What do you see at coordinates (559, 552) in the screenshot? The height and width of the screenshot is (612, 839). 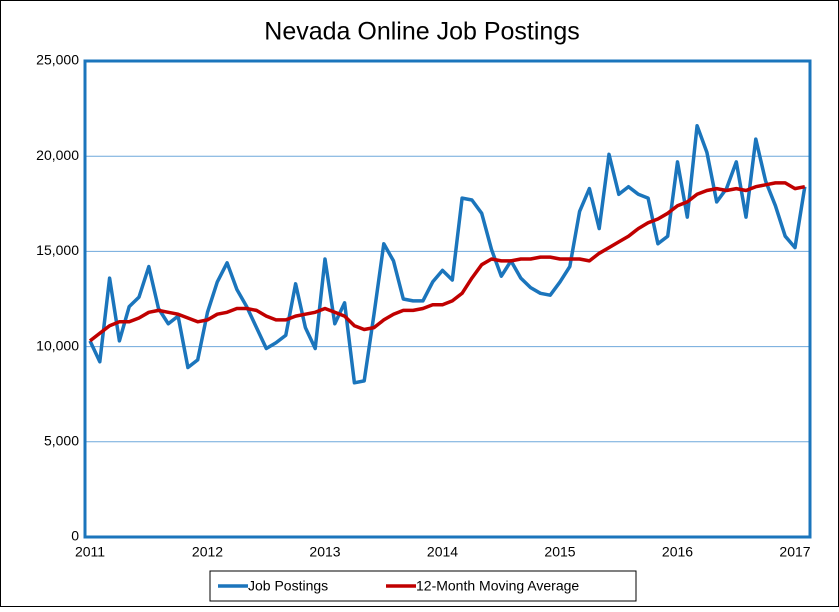 I see `x-tick-label: 2015` at bounding box center [559, 552].